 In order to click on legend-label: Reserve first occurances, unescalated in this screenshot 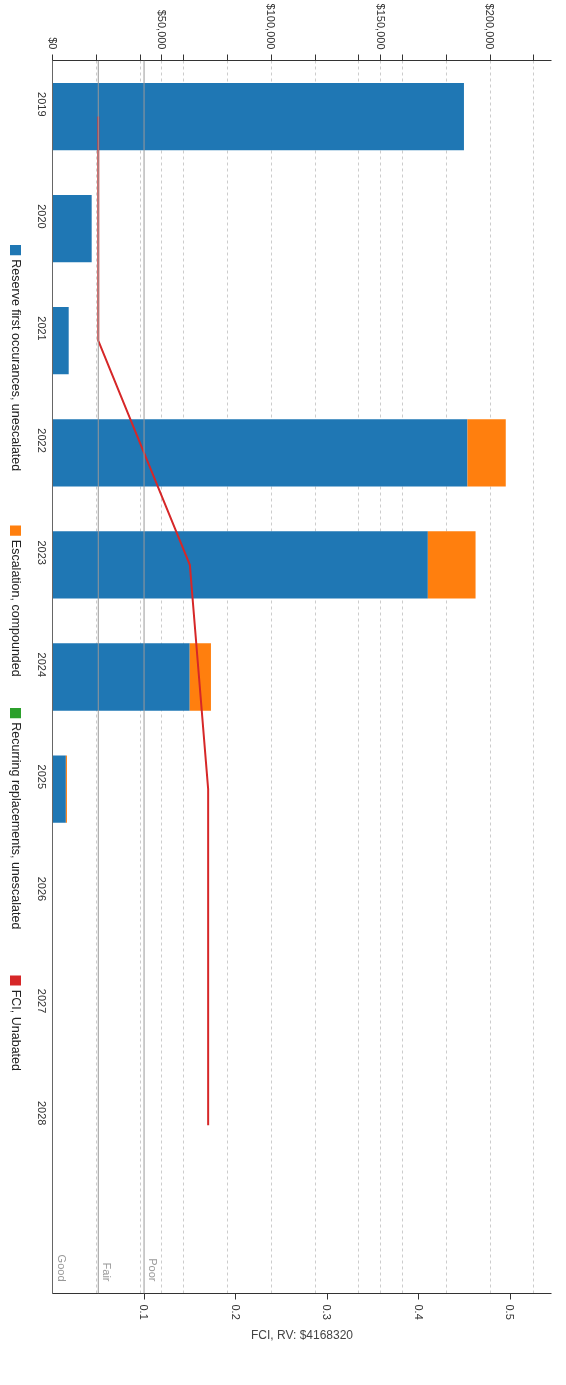, I will do `click(15, 365)`.